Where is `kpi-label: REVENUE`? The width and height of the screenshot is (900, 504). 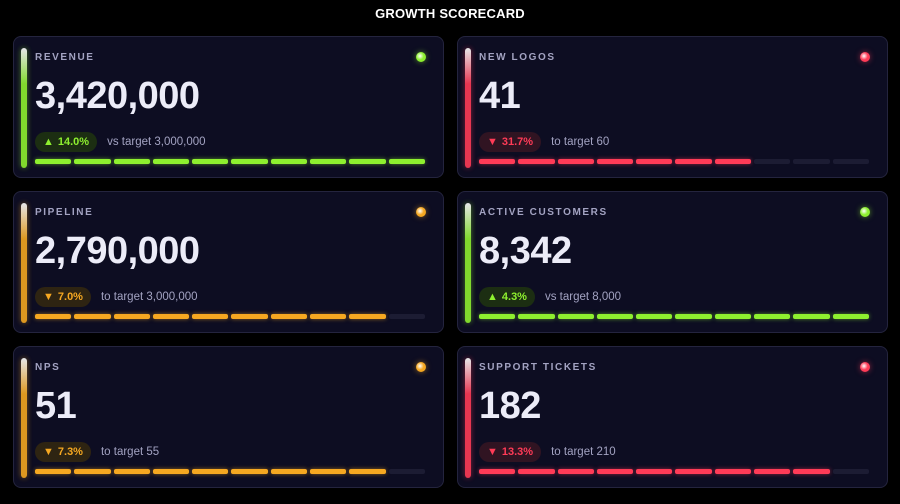 kpi-label: REVENUE is located at coordinates (65, 57).